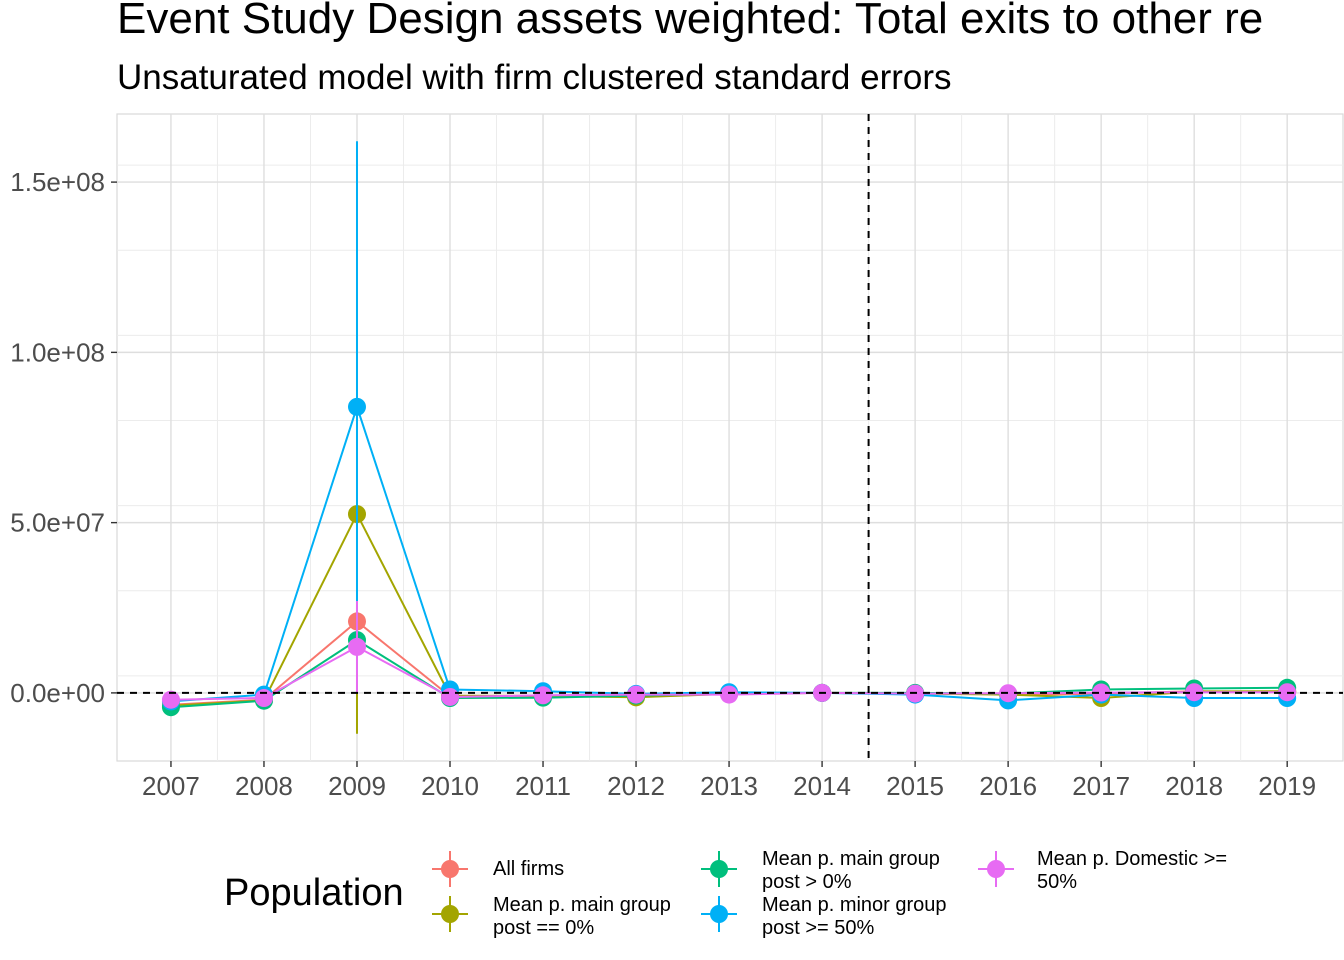  What do you see at coordinates (171, 786) in the screenshot?
I see `x-tick-label: 2007` at bounding box center [171, 786].